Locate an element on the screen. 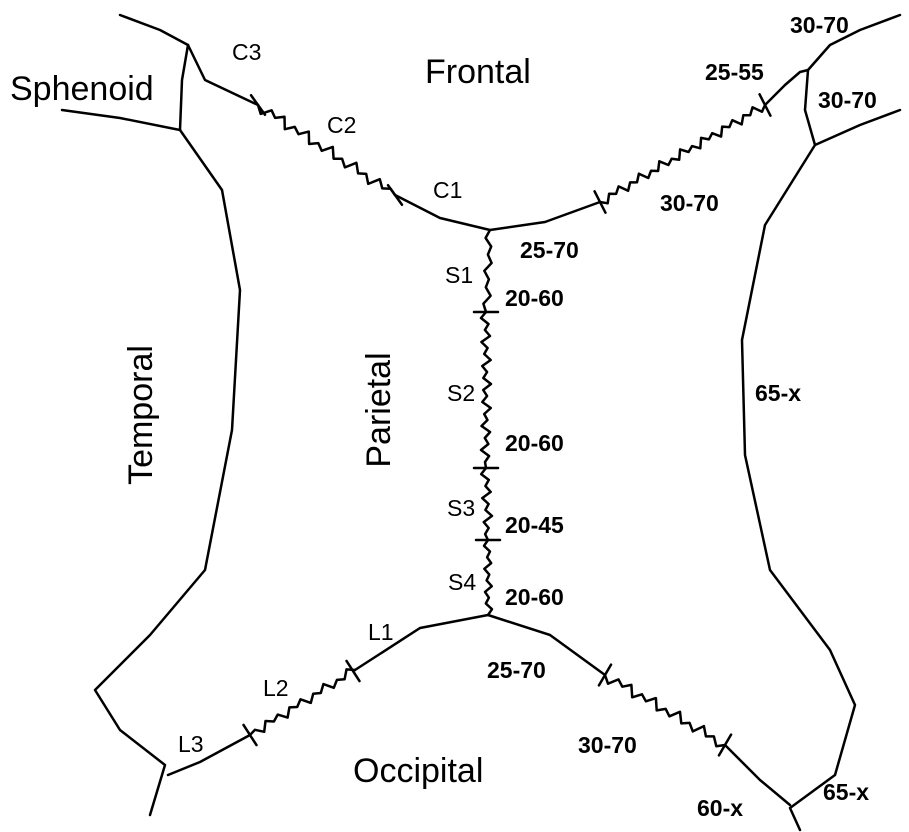 Image resolution: width=909 pixels, height=832 pixels. bone-label: Parietal is located at coordinates (379, 409).